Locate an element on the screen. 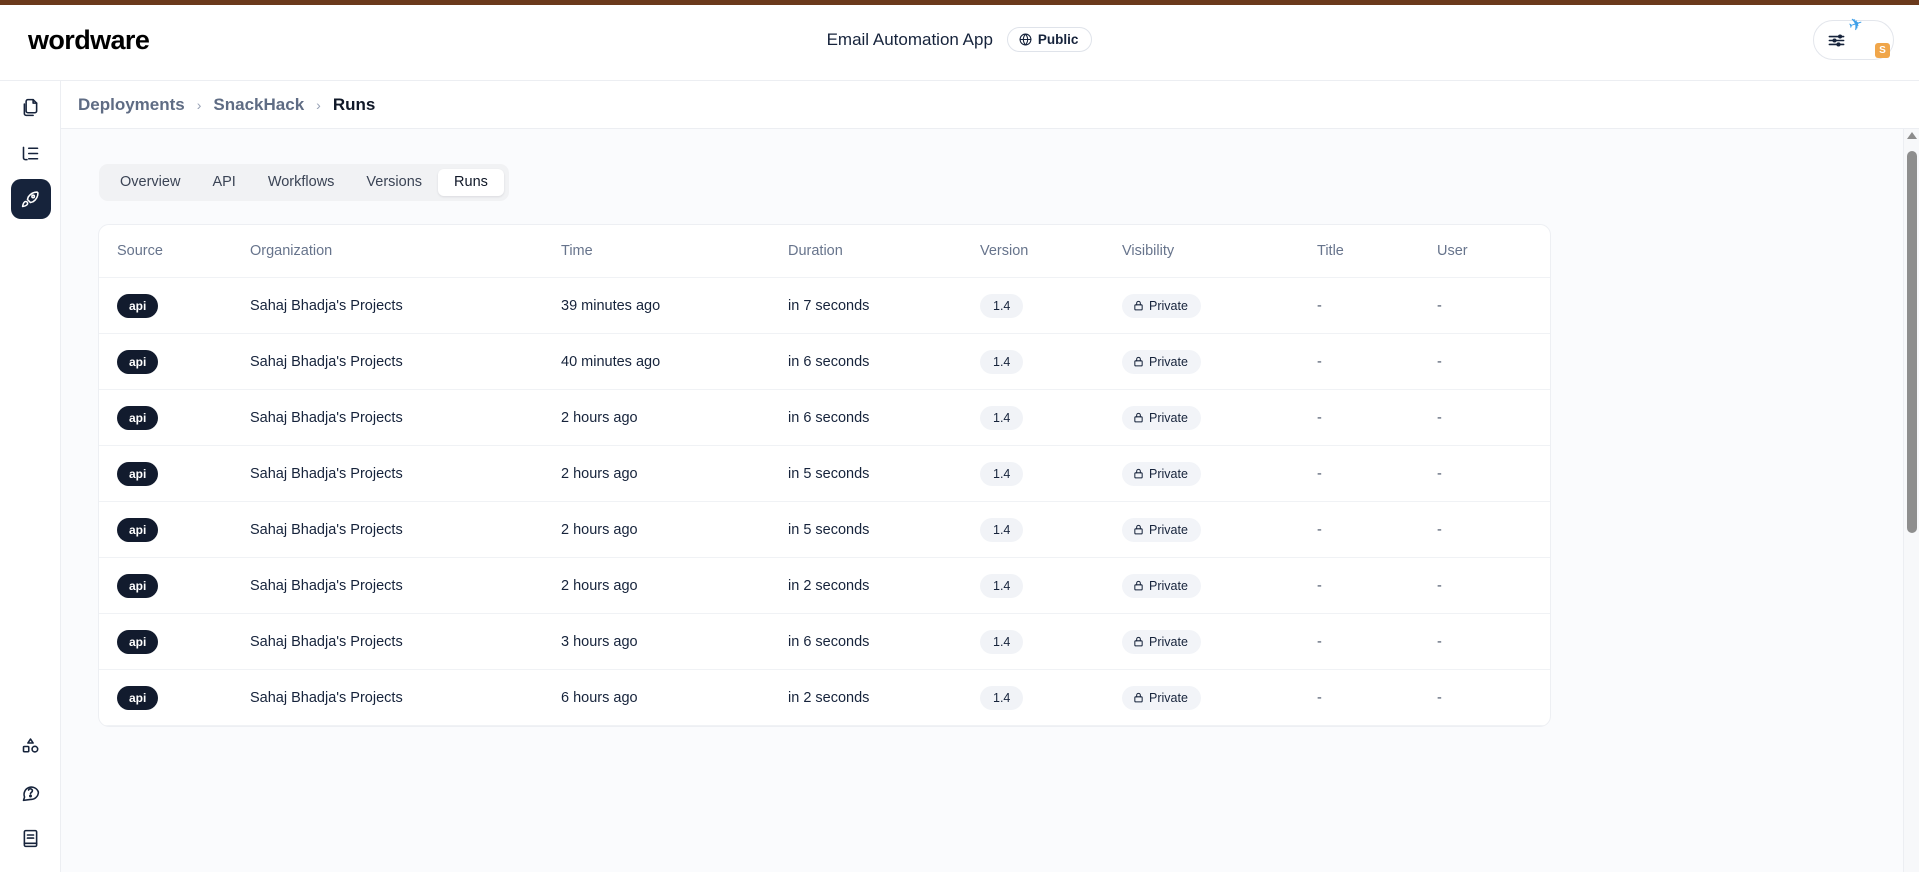  sidebar-bottom-group is located at coordinates (30, 792).